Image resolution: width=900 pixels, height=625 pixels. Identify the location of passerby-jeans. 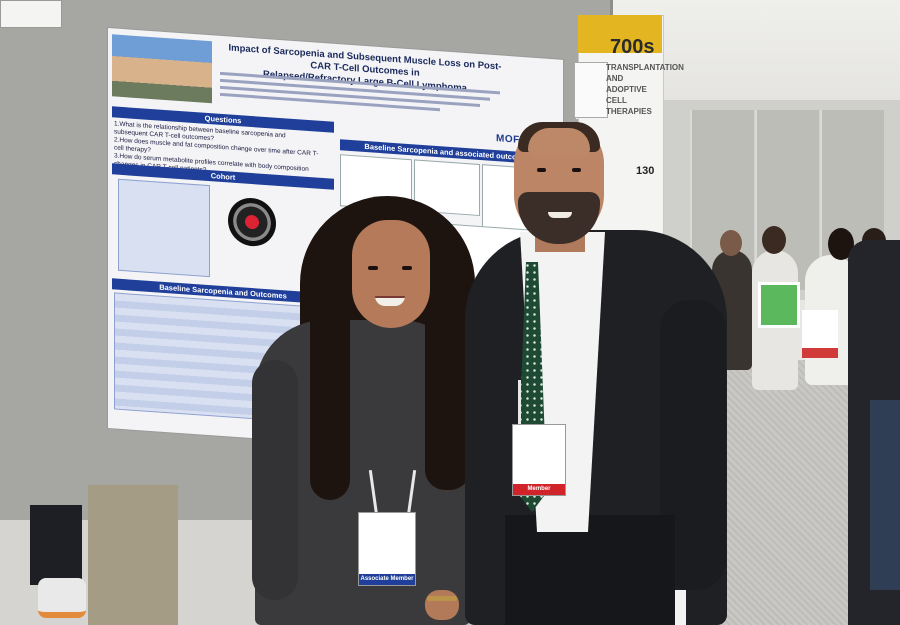
(885, 495).